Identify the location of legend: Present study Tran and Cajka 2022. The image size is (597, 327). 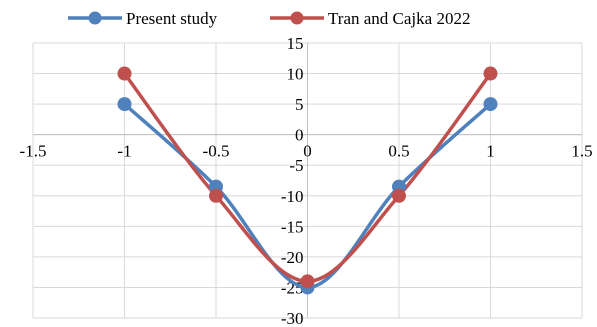
(269, 18).